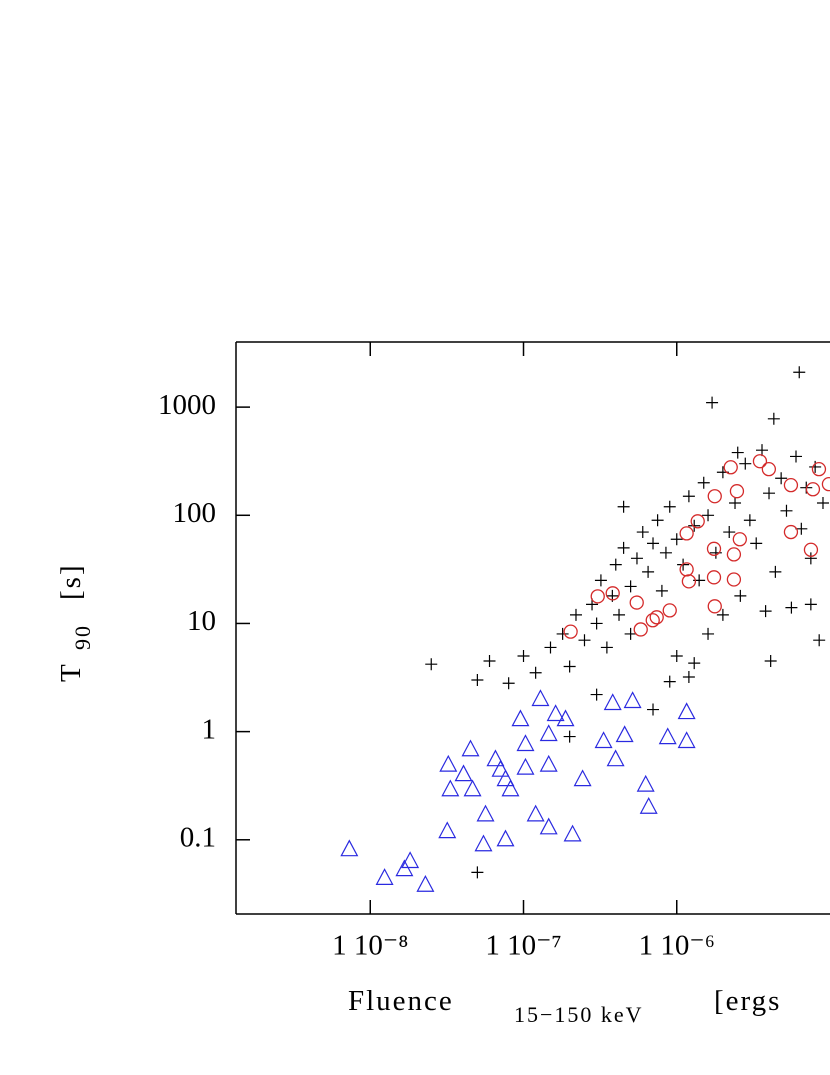 The height and width of the screenshot is (1075, 830). What do you see at coordinates (195, 513) in the screenshot?
I see `y-tick-label: 100` at bounding box center [195, 513].